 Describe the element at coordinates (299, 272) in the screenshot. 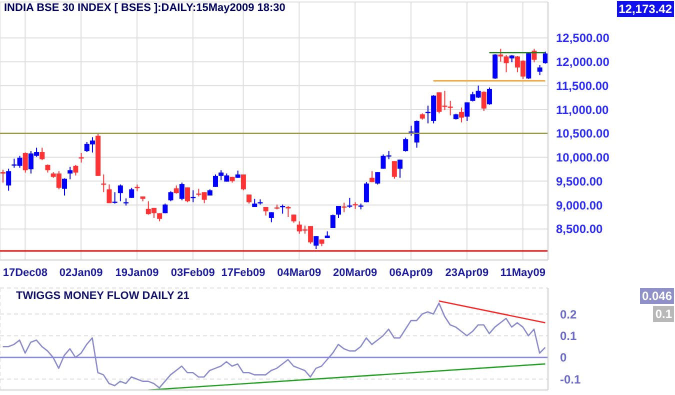

I see `x-tick-label: 04Mar09` at that location.